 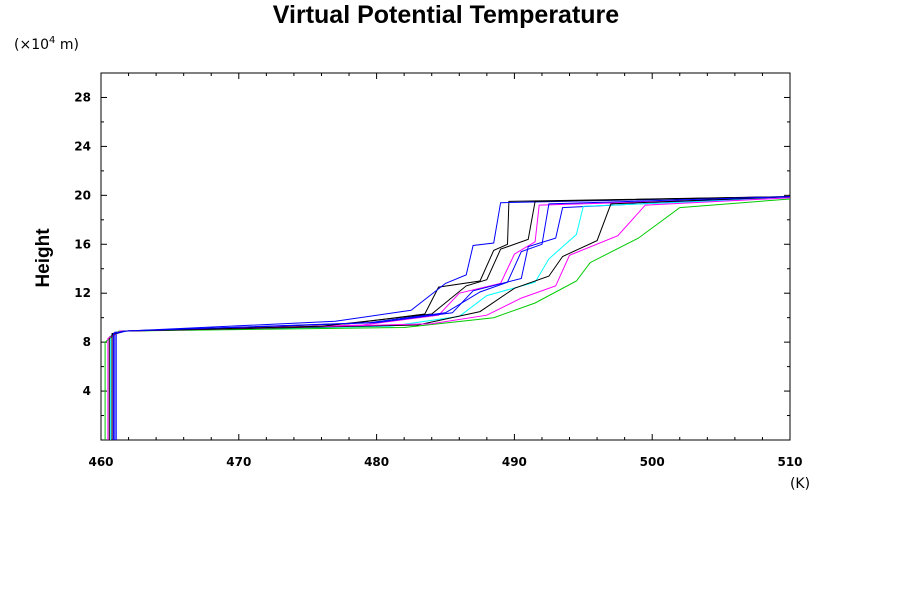 I want to click on x-tick-label: 470, so click(x=238, y=462).